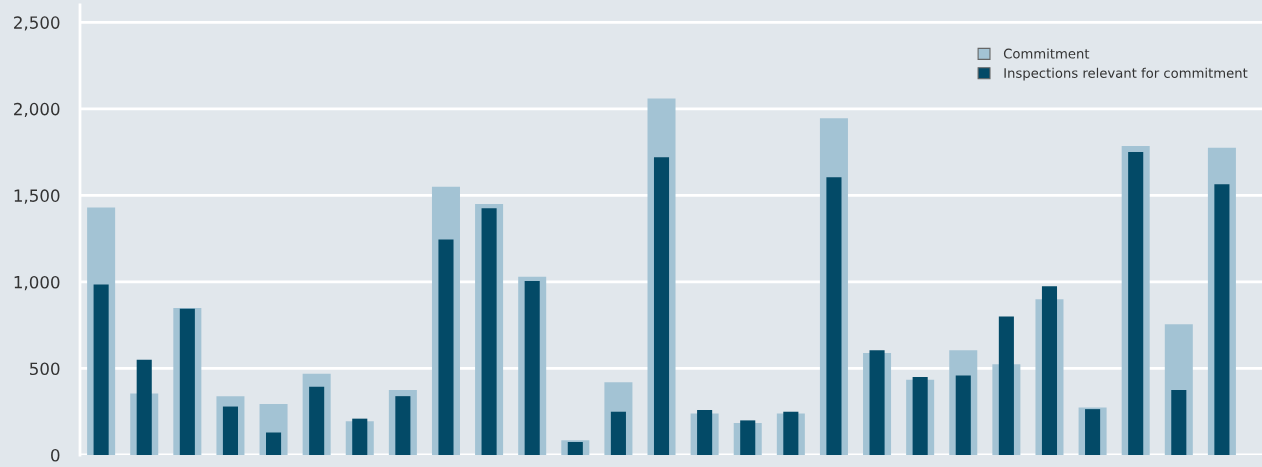 The image size is (1262, 467). I want to click on legend-label: Commitment, so click(1046, 53).